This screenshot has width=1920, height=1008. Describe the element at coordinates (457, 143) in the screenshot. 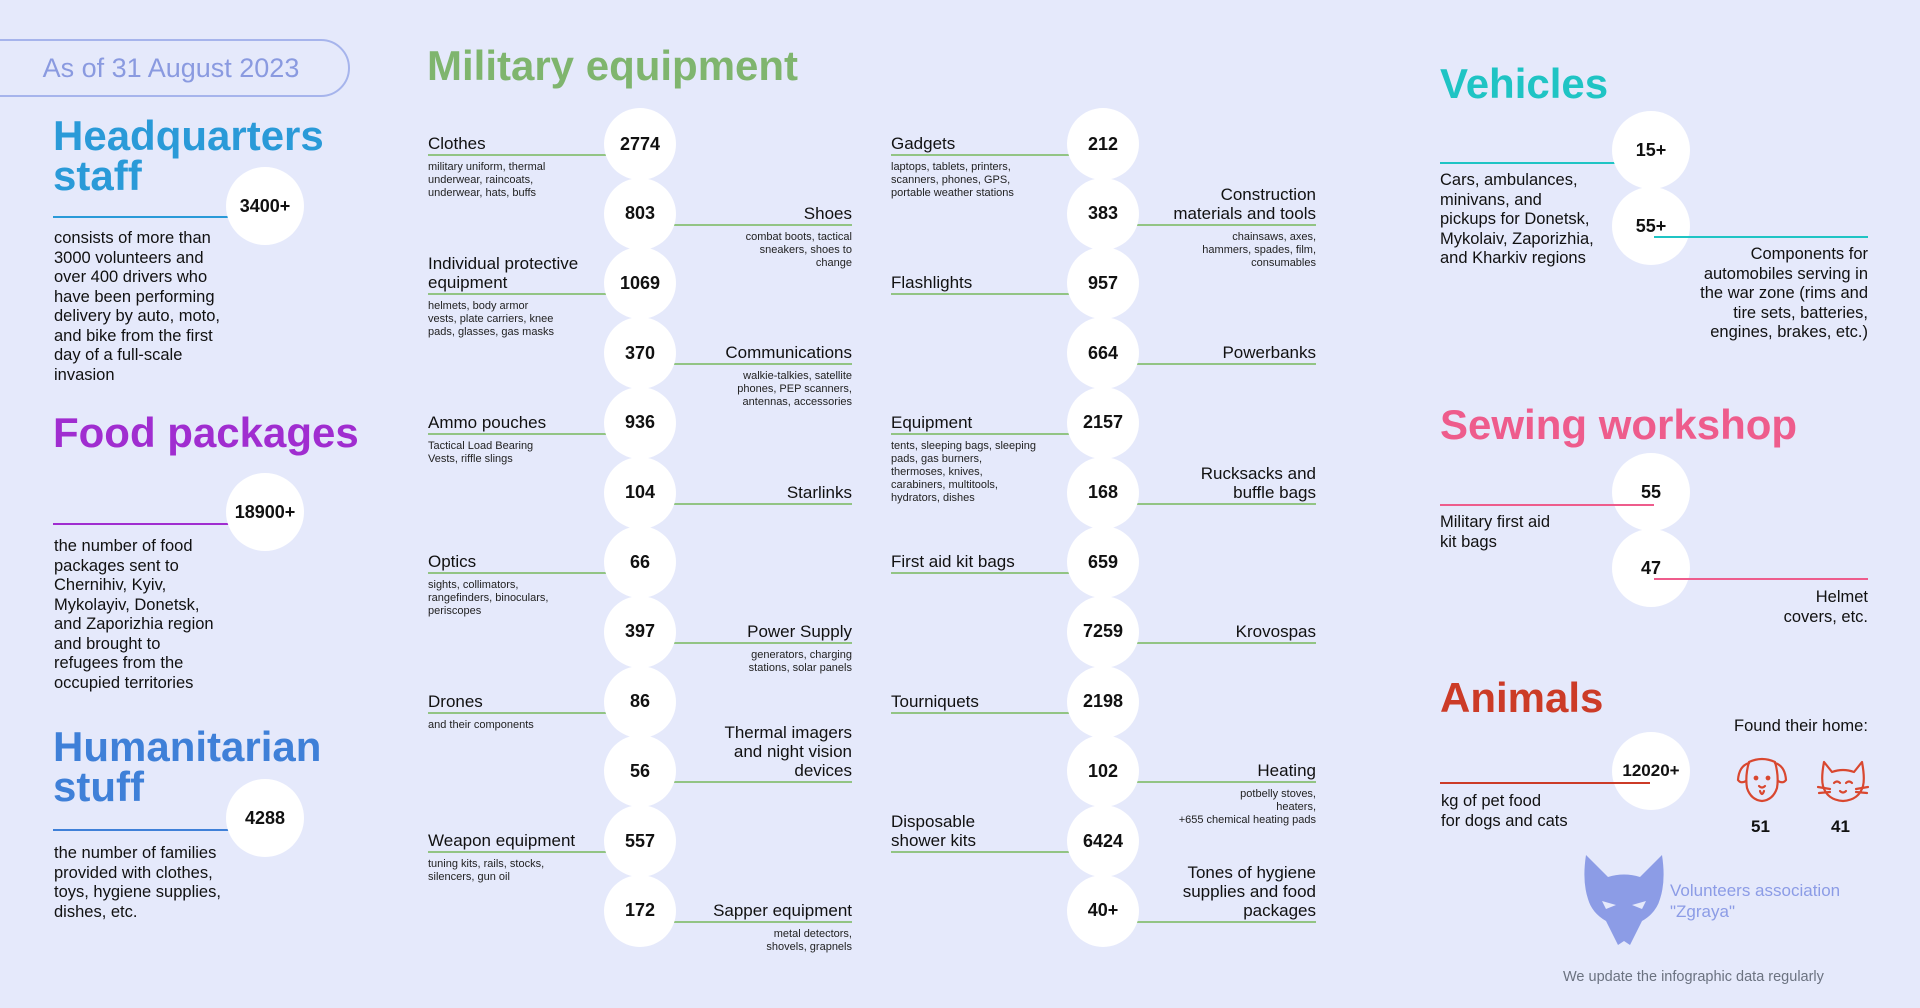

I see `military-item-label: Clothes` at that location.